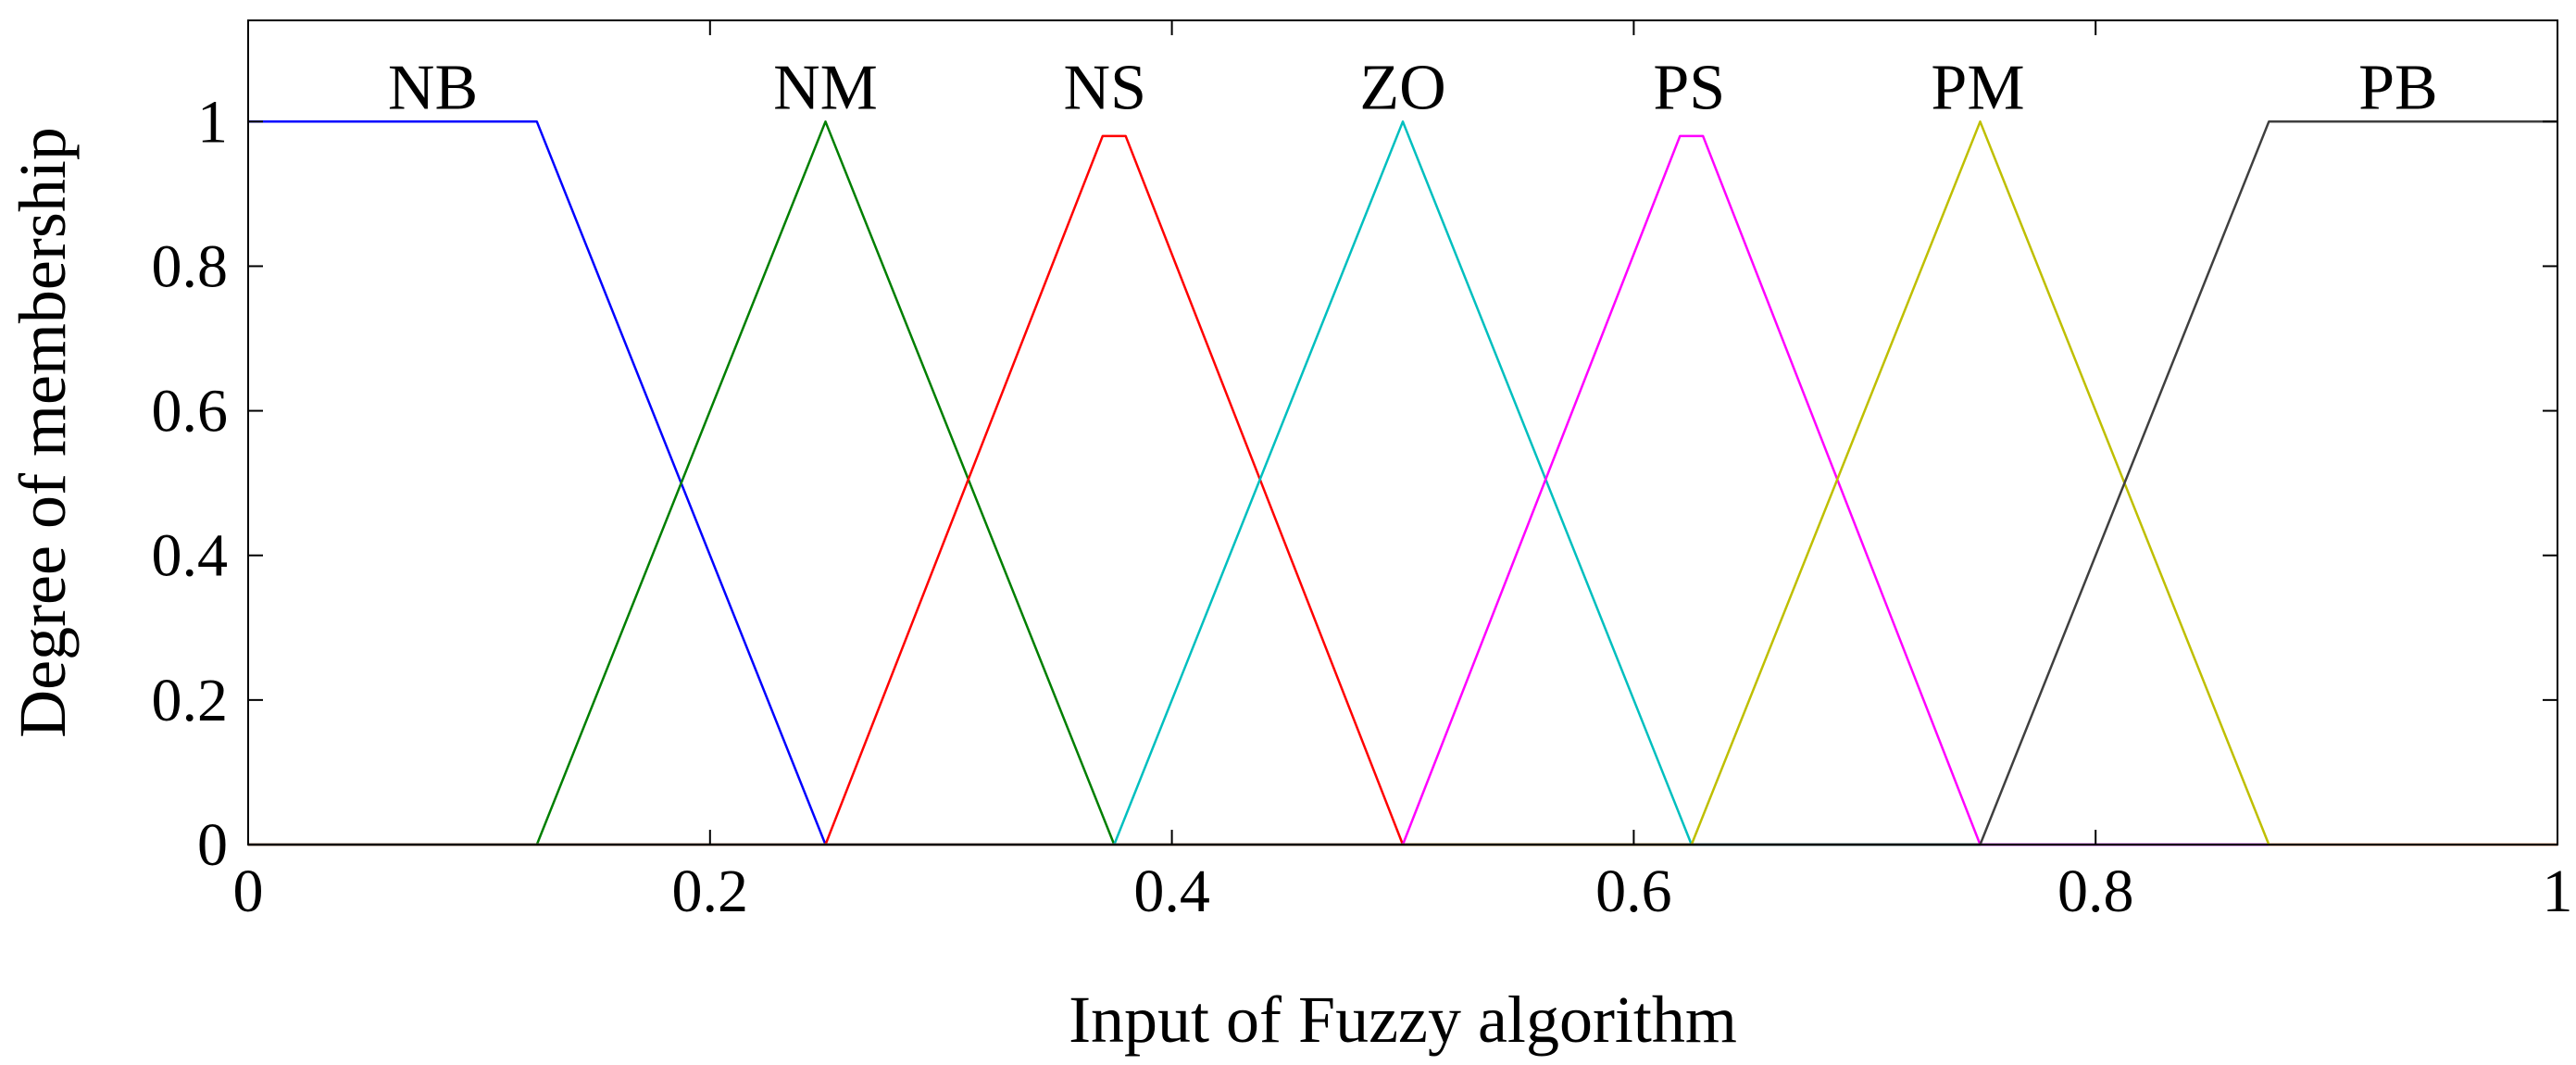 This screenshot has height=1065, width=2576. I want to click on y-tick-label: 0, so click(212, 845).